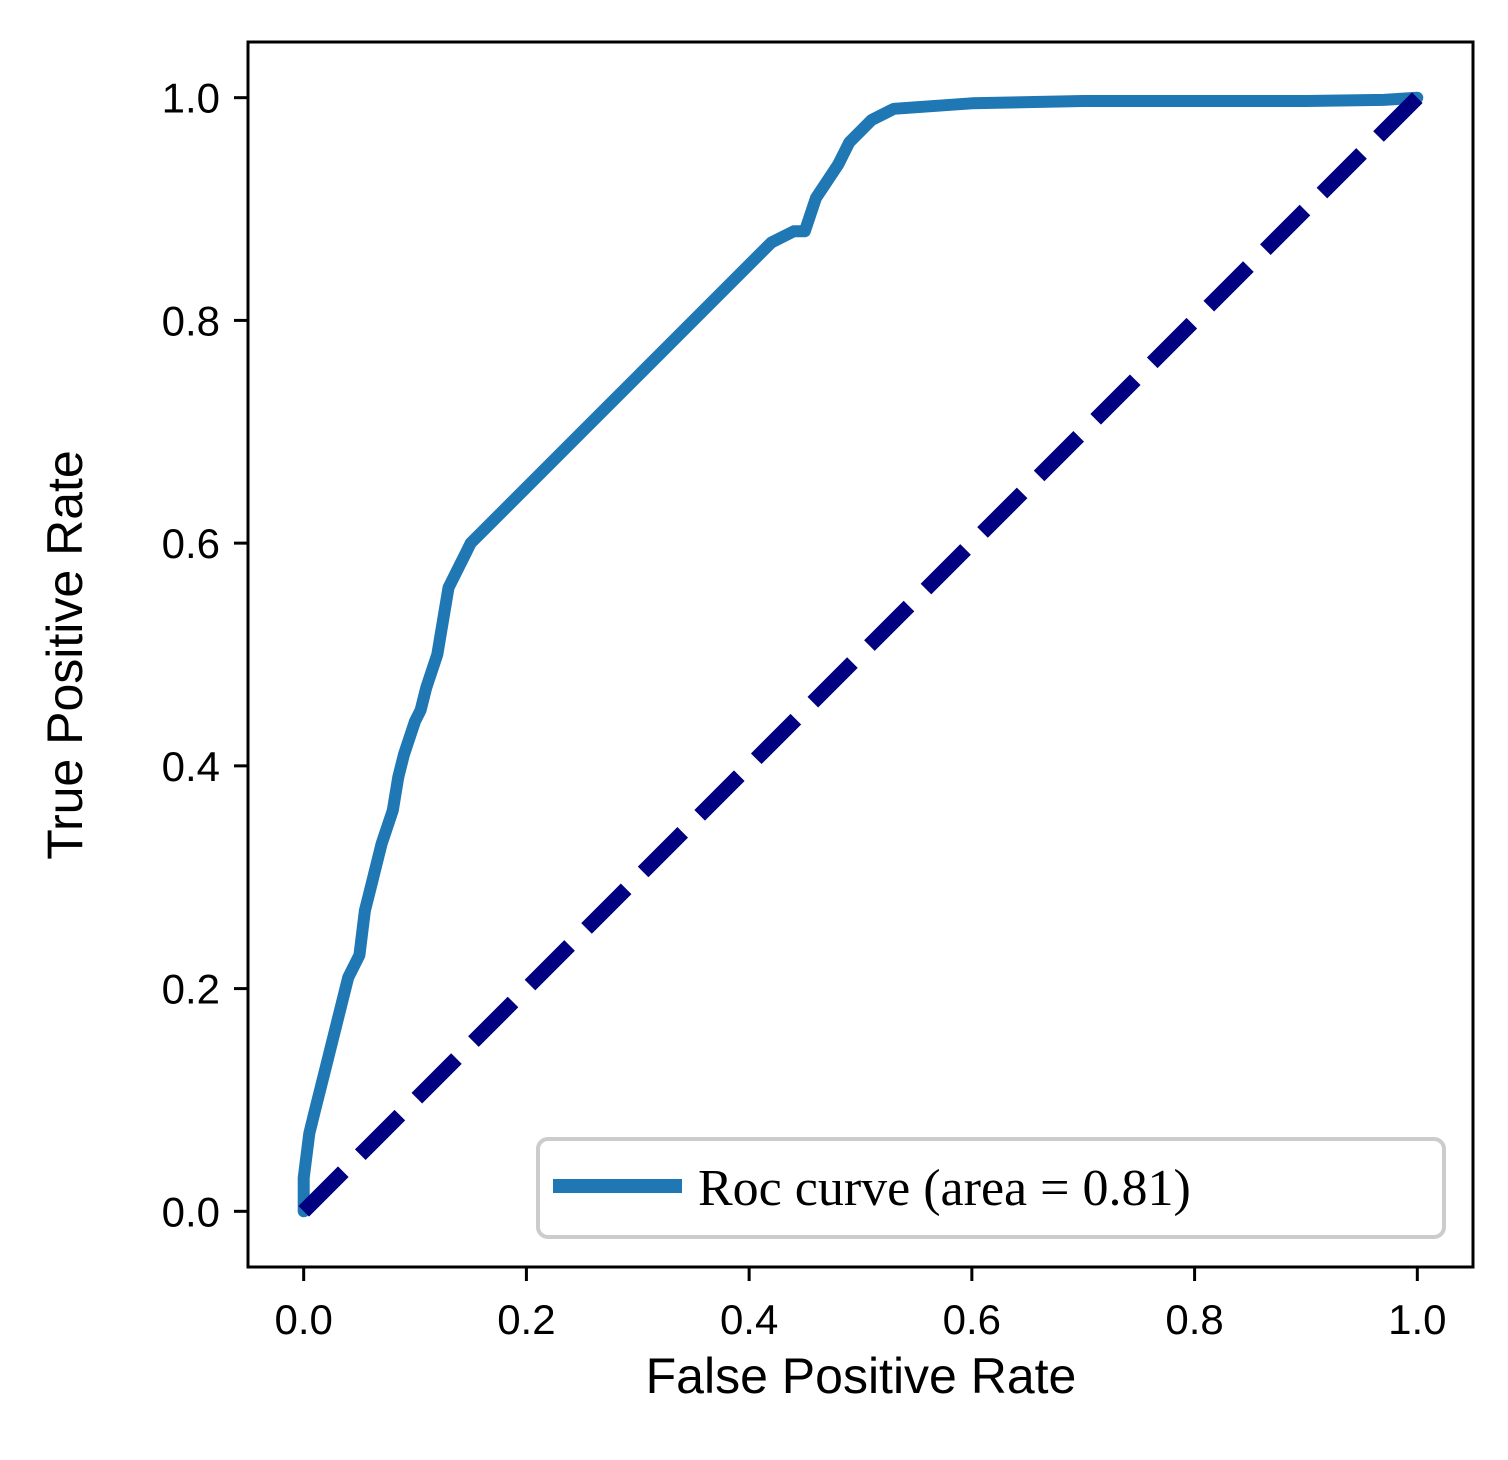  I want to click on legend: Roc curve (area = 0.81), so click(991, 1188).